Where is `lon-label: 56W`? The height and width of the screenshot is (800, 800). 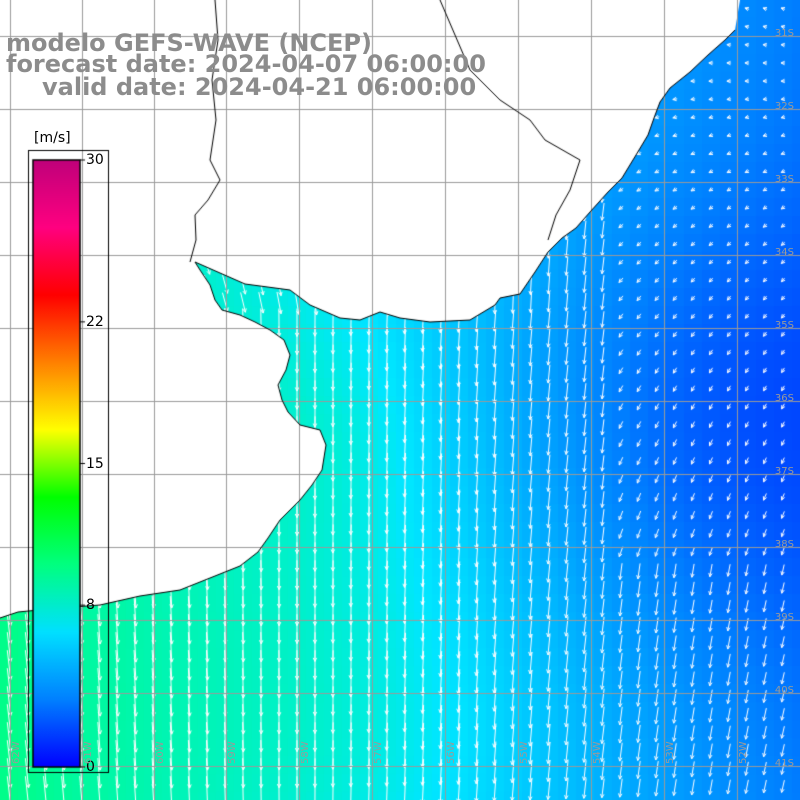 lon-label: 56W is located at coordinates (451, 752).